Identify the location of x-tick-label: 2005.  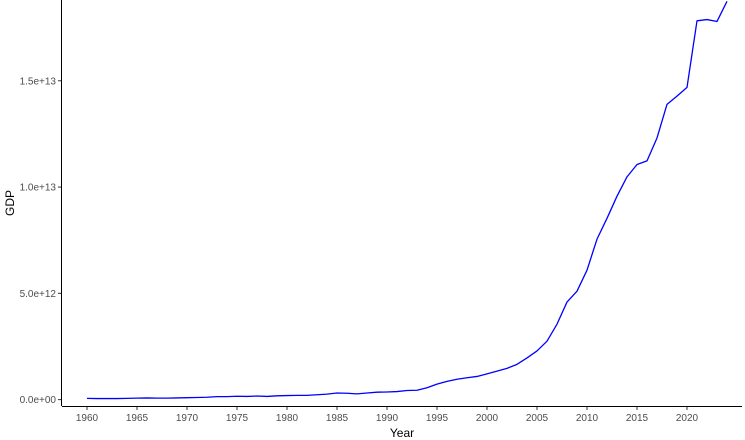
(537, 418).